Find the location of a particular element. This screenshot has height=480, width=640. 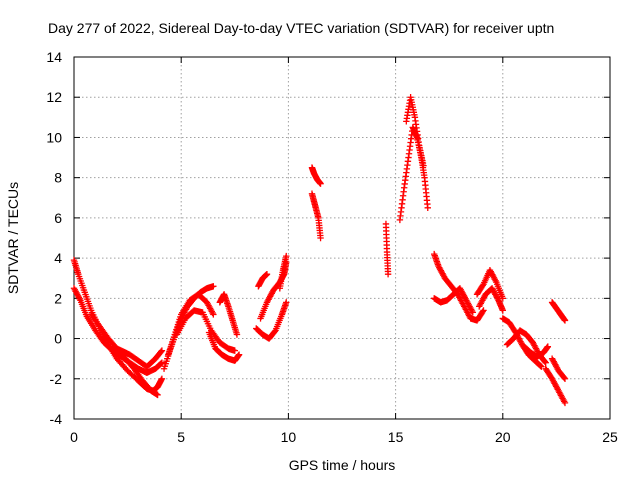

series-trace-m is located at coordinates (283, 272).